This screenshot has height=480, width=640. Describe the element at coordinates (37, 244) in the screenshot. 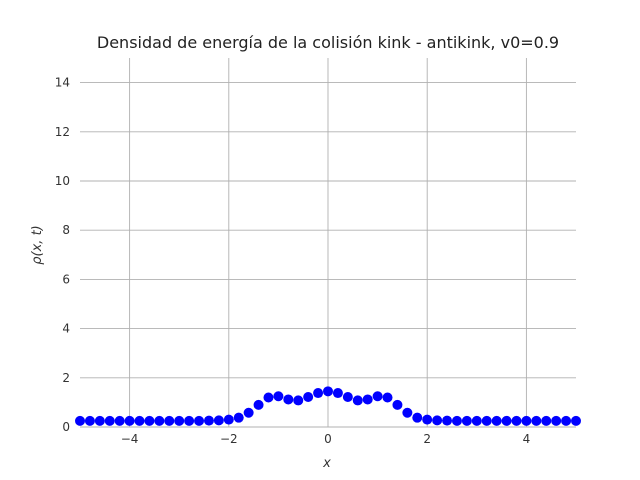

I see `y-axis-label: ρ(x, t)` at that location.